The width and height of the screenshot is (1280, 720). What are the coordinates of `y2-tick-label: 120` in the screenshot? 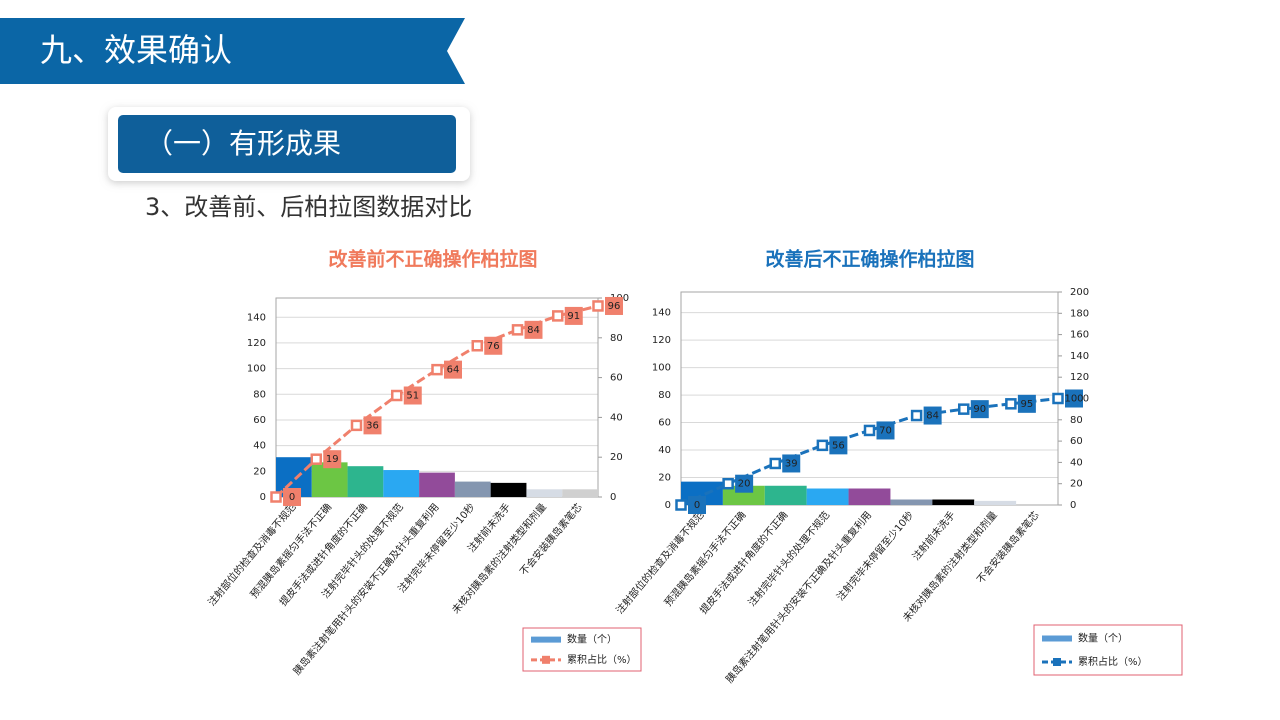 It's located at (1079, 377).